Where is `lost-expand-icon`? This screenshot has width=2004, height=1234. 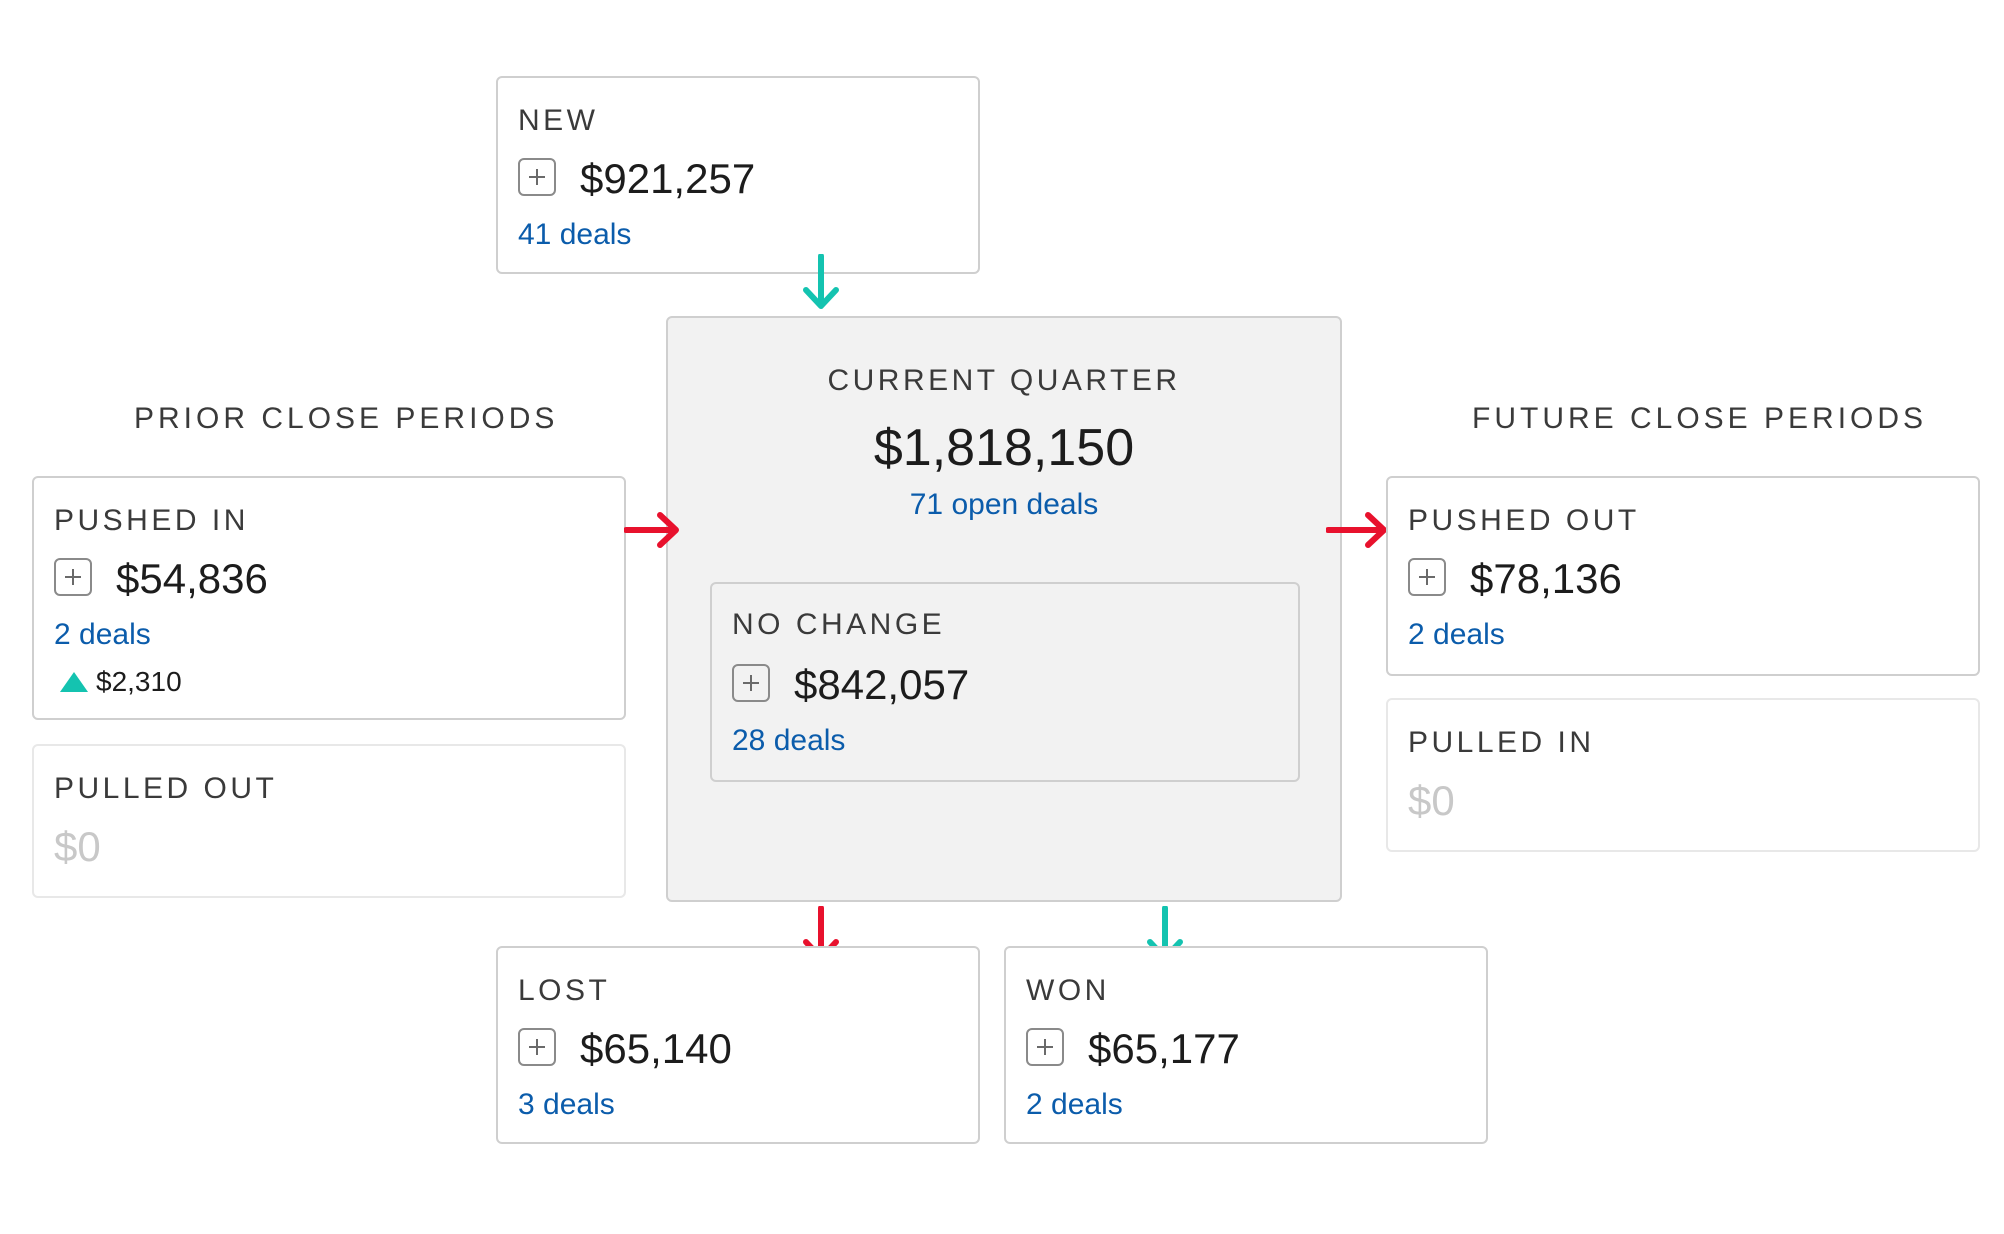
lost-expand-icon is located at coordinates (537, 1047).